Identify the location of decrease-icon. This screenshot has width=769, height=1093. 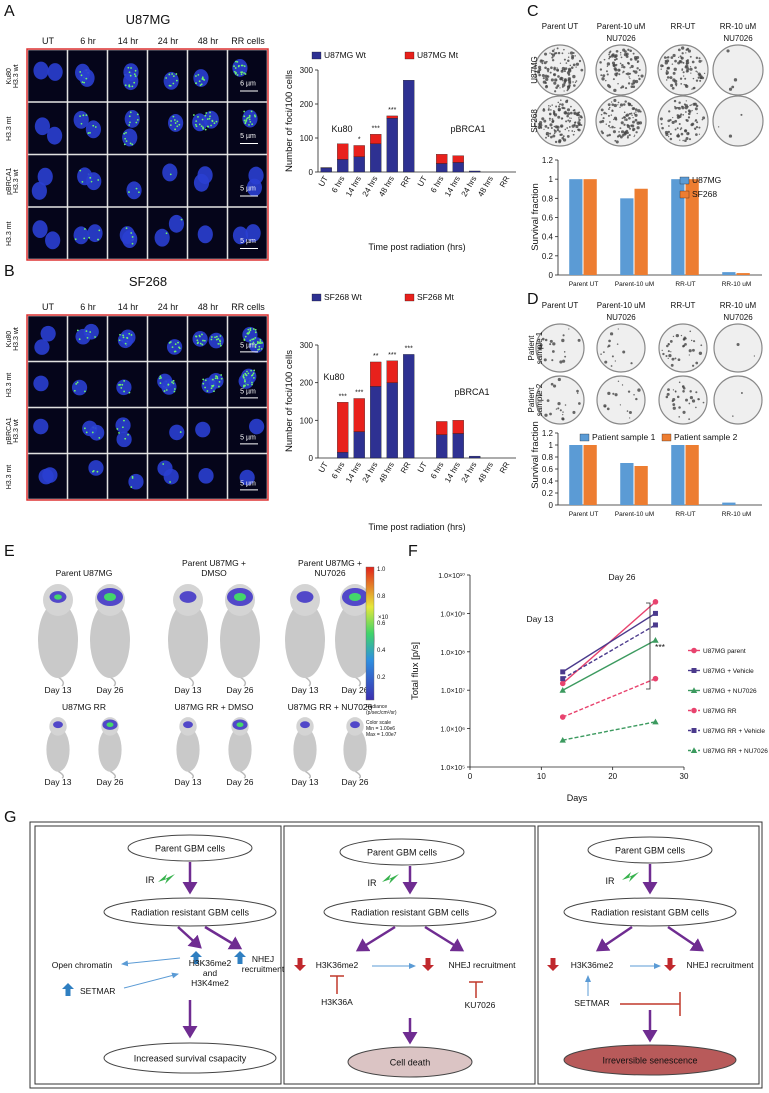
(670, 964).